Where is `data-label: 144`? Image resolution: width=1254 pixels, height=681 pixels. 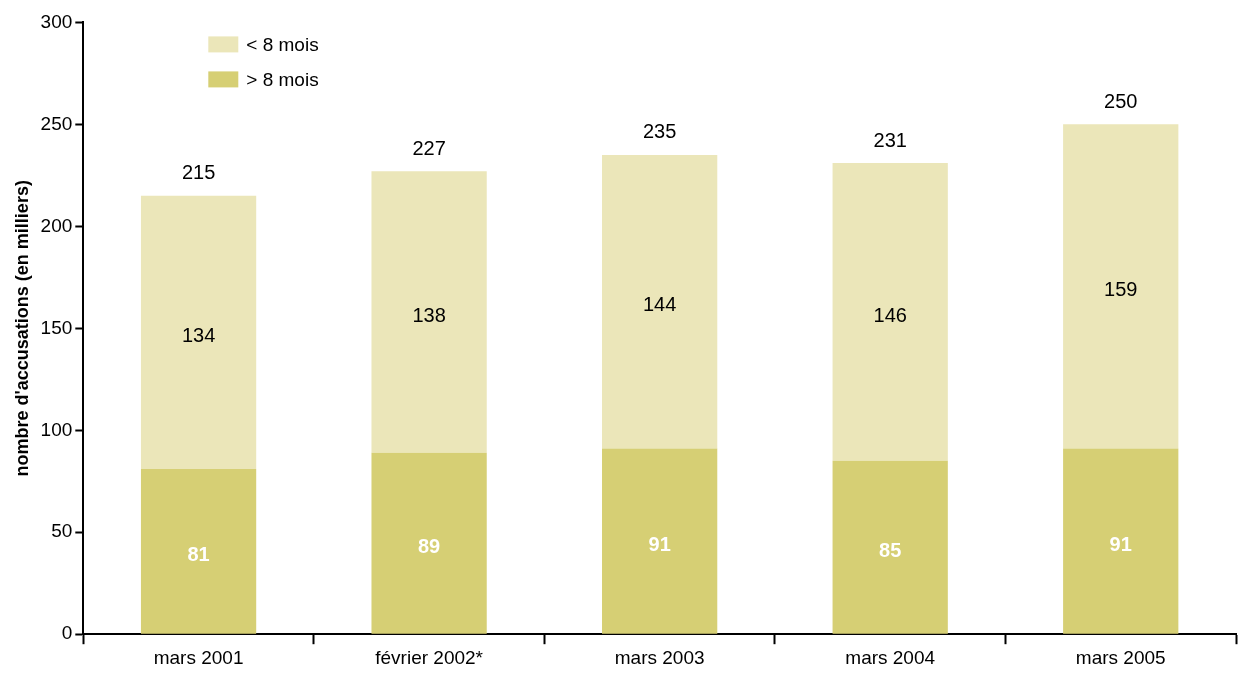 data-label: 144 is located at coordinates (659, 304).